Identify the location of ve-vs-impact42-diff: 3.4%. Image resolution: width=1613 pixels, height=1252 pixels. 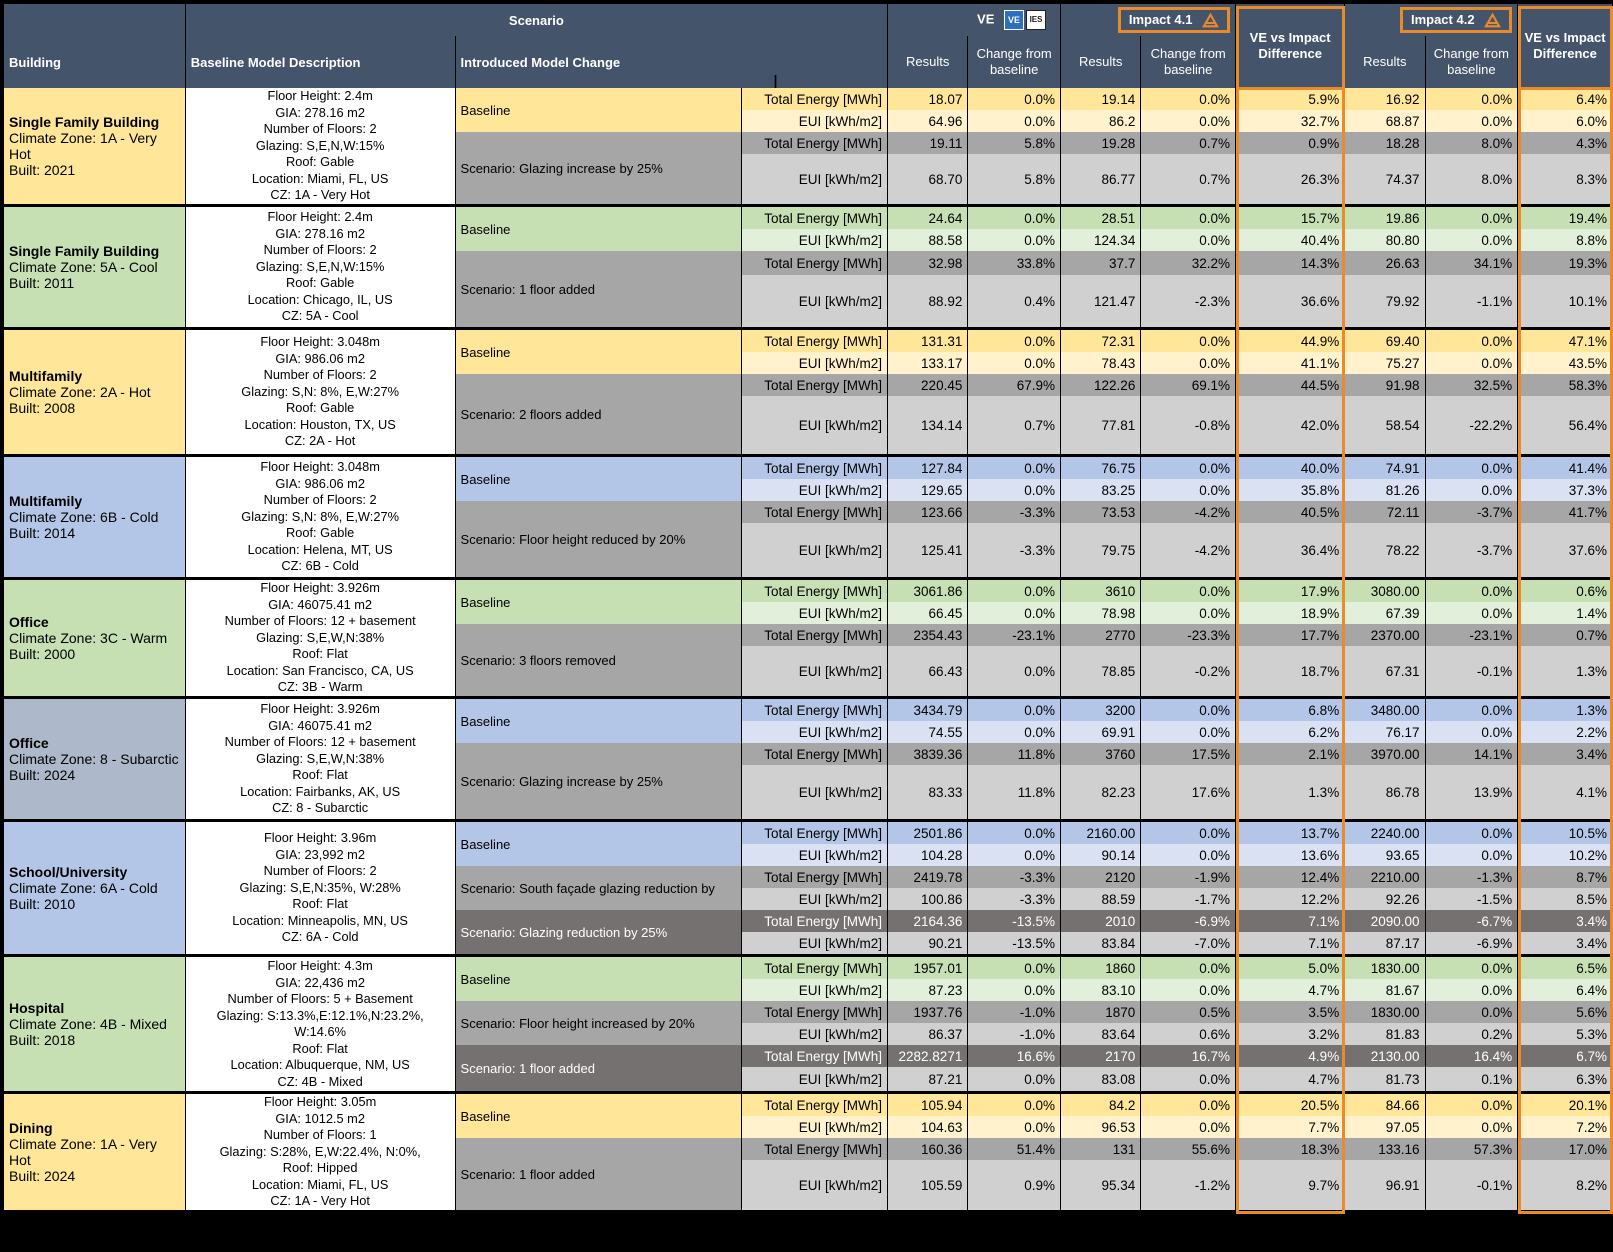
(1565, 921).